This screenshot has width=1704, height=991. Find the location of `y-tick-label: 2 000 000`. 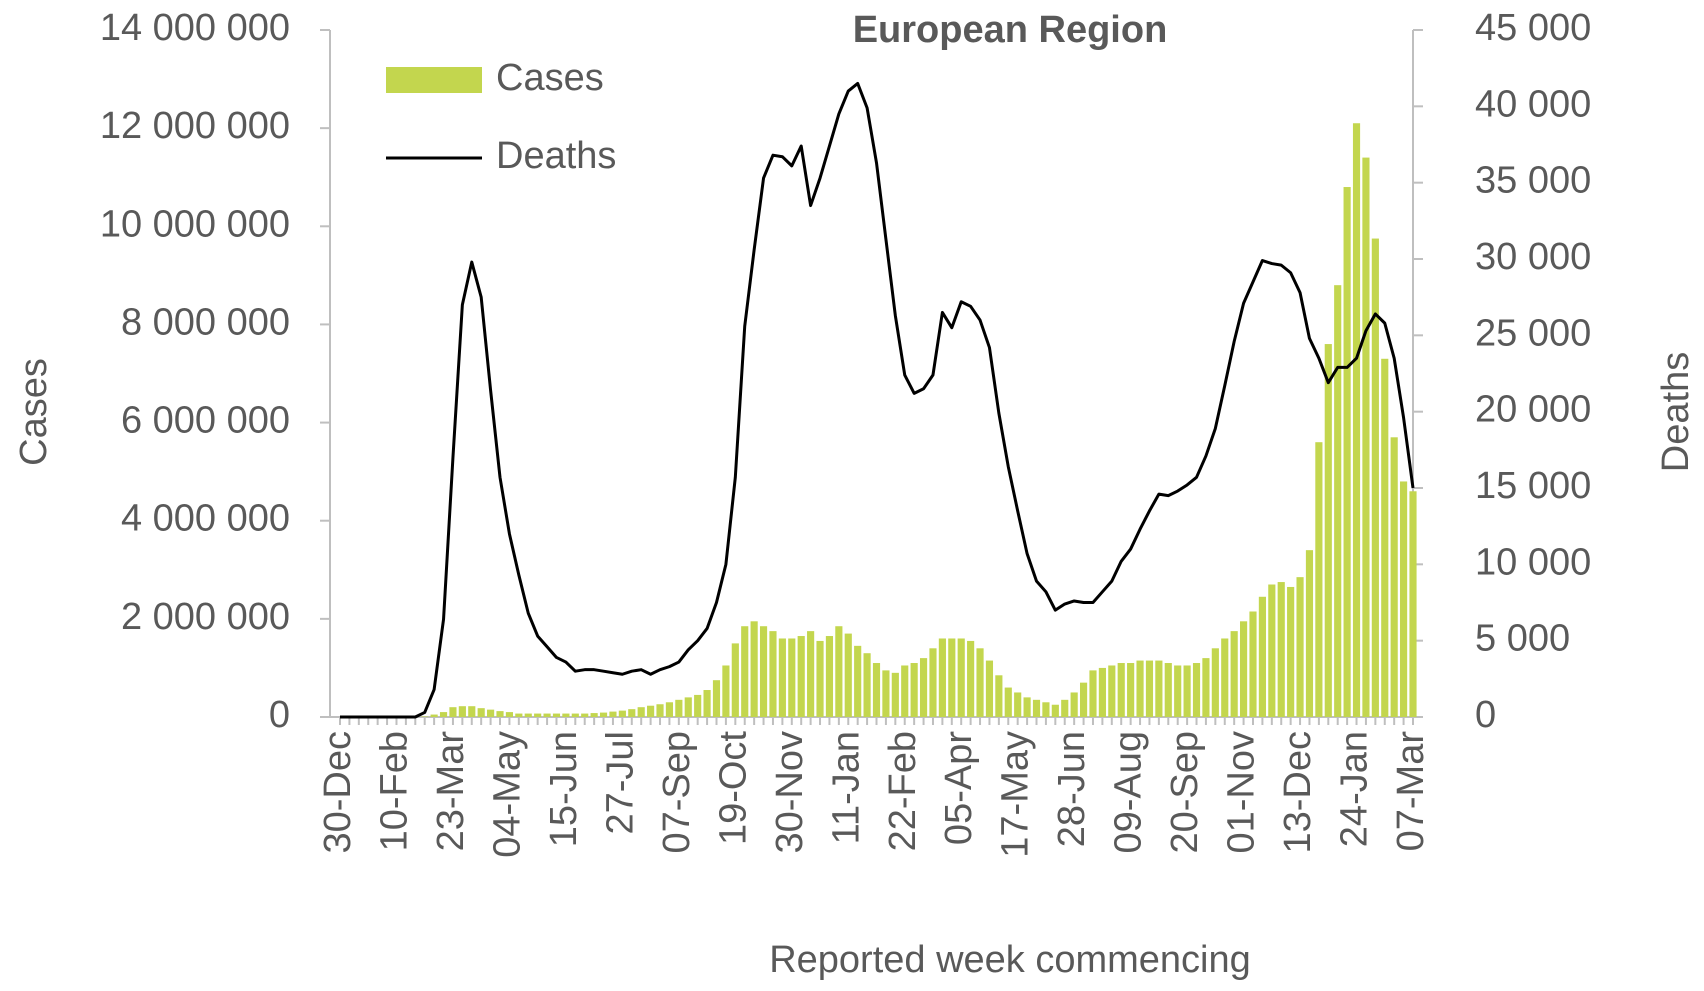

y-tick-label: 2 000 000 is located at coordinates (205, 617).